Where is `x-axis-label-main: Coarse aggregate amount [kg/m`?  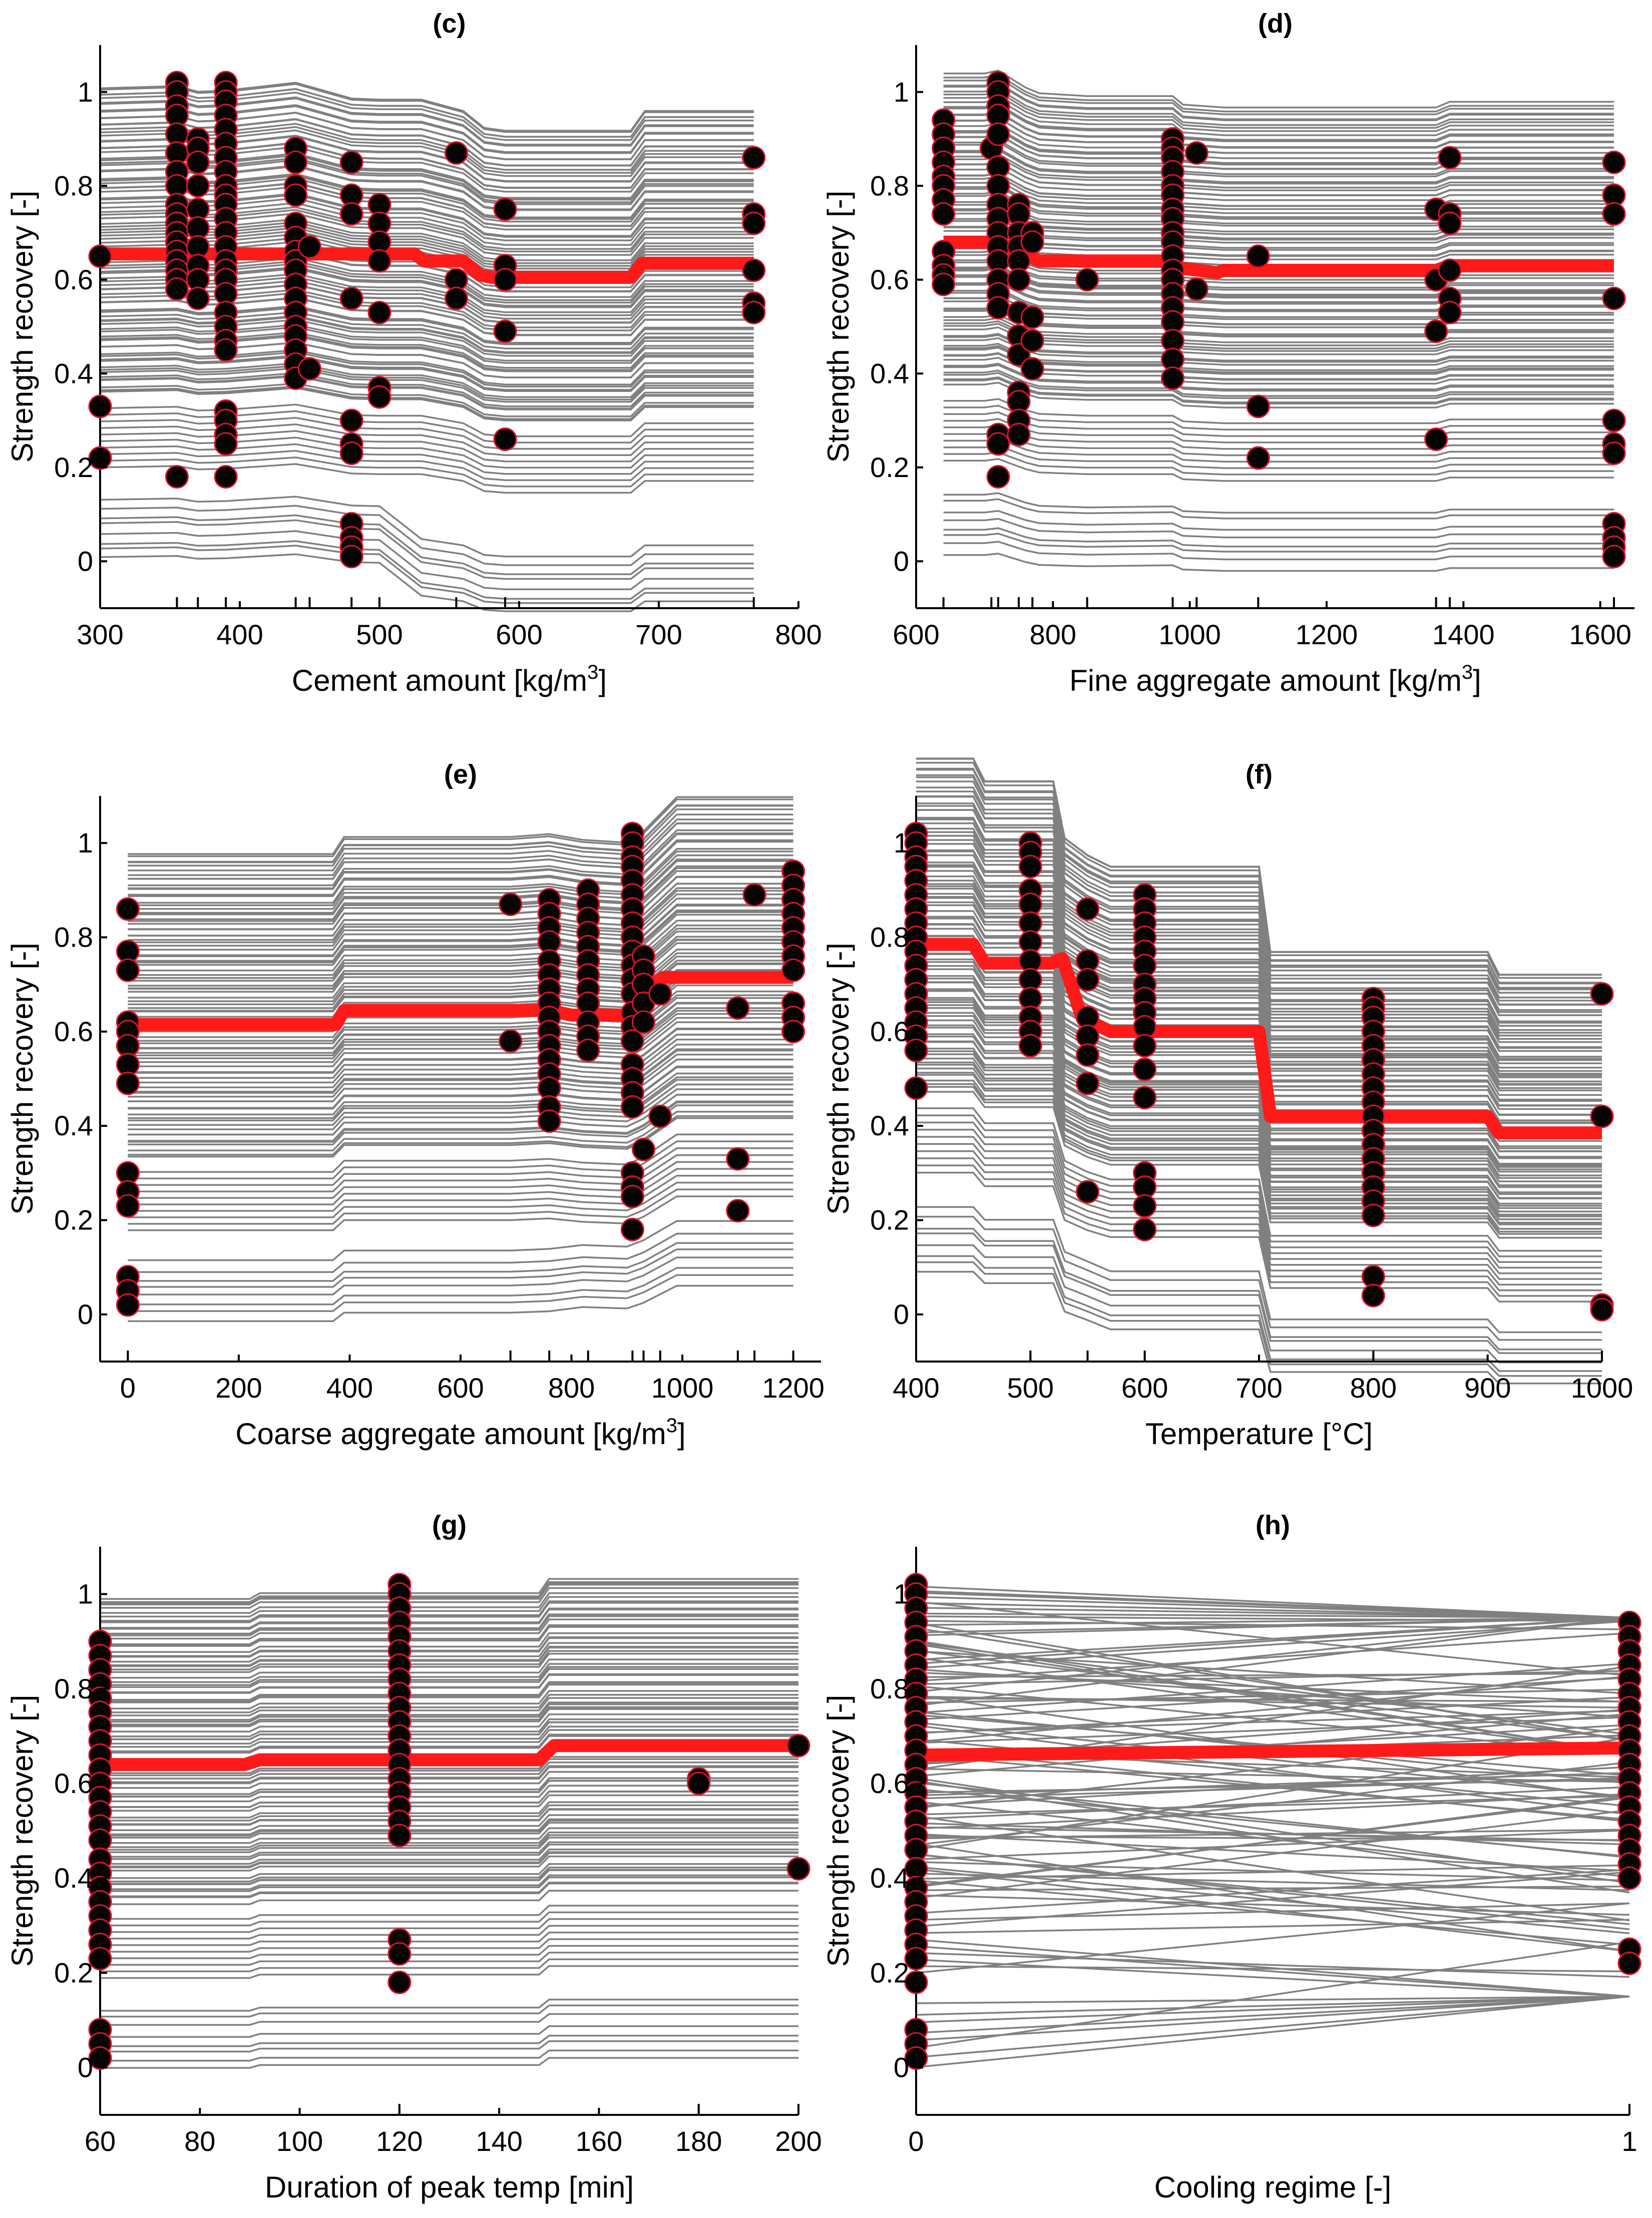 x-axis-label-main: Coarse aggregate amount [kg/m is located at coordinates (450, 1434).